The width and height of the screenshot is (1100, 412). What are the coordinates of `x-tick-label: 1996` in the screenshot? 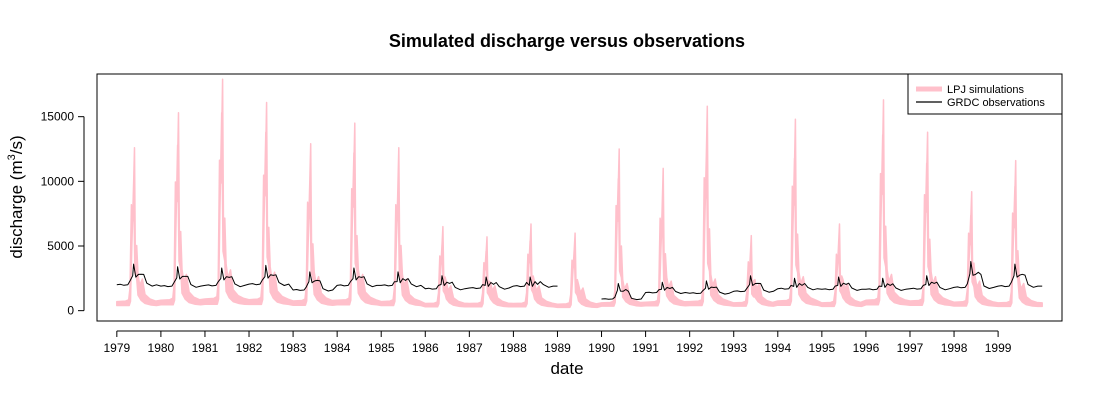 It's located at (866, 348).